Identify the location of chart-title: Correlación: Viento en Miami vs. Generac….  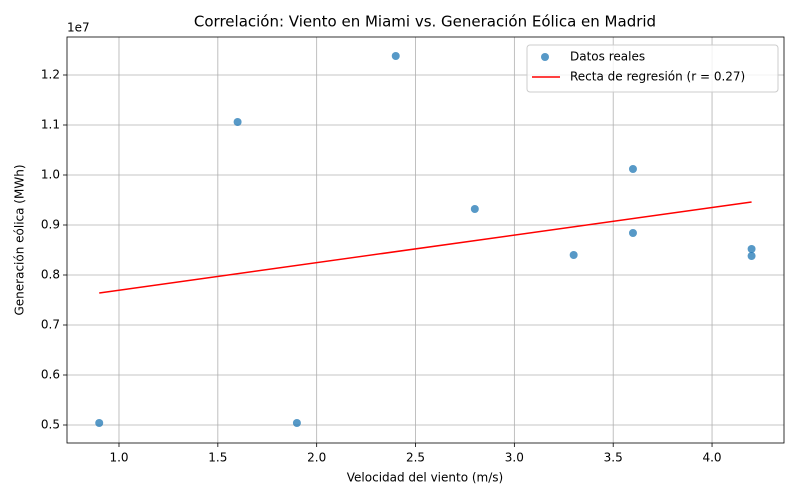
(425, 22).